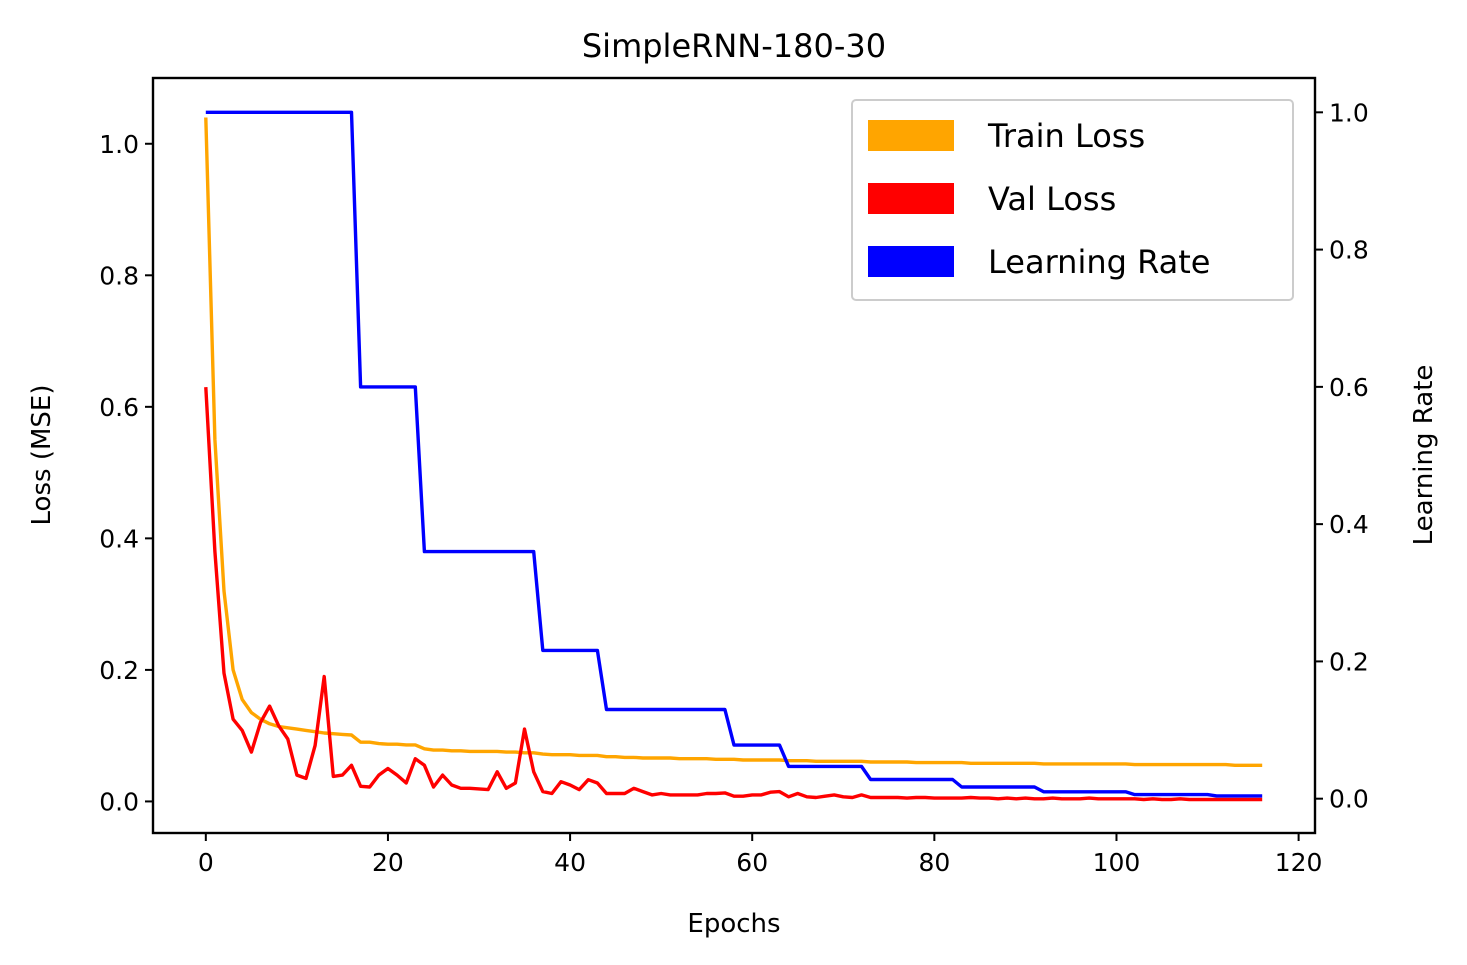 The width and height of the screenshot is (1467, 965). I want to click on x-tick-label: 60, so click(752, 862).